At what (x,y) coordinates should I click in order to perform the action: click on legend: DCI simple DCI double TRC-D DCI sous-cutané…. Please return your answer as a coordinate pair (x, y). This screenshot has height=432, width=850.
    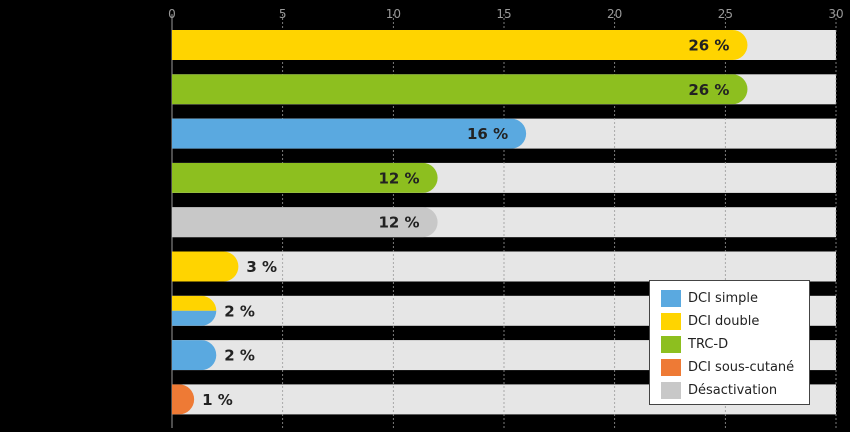
    Looking at the image, I should click on (729, 342).